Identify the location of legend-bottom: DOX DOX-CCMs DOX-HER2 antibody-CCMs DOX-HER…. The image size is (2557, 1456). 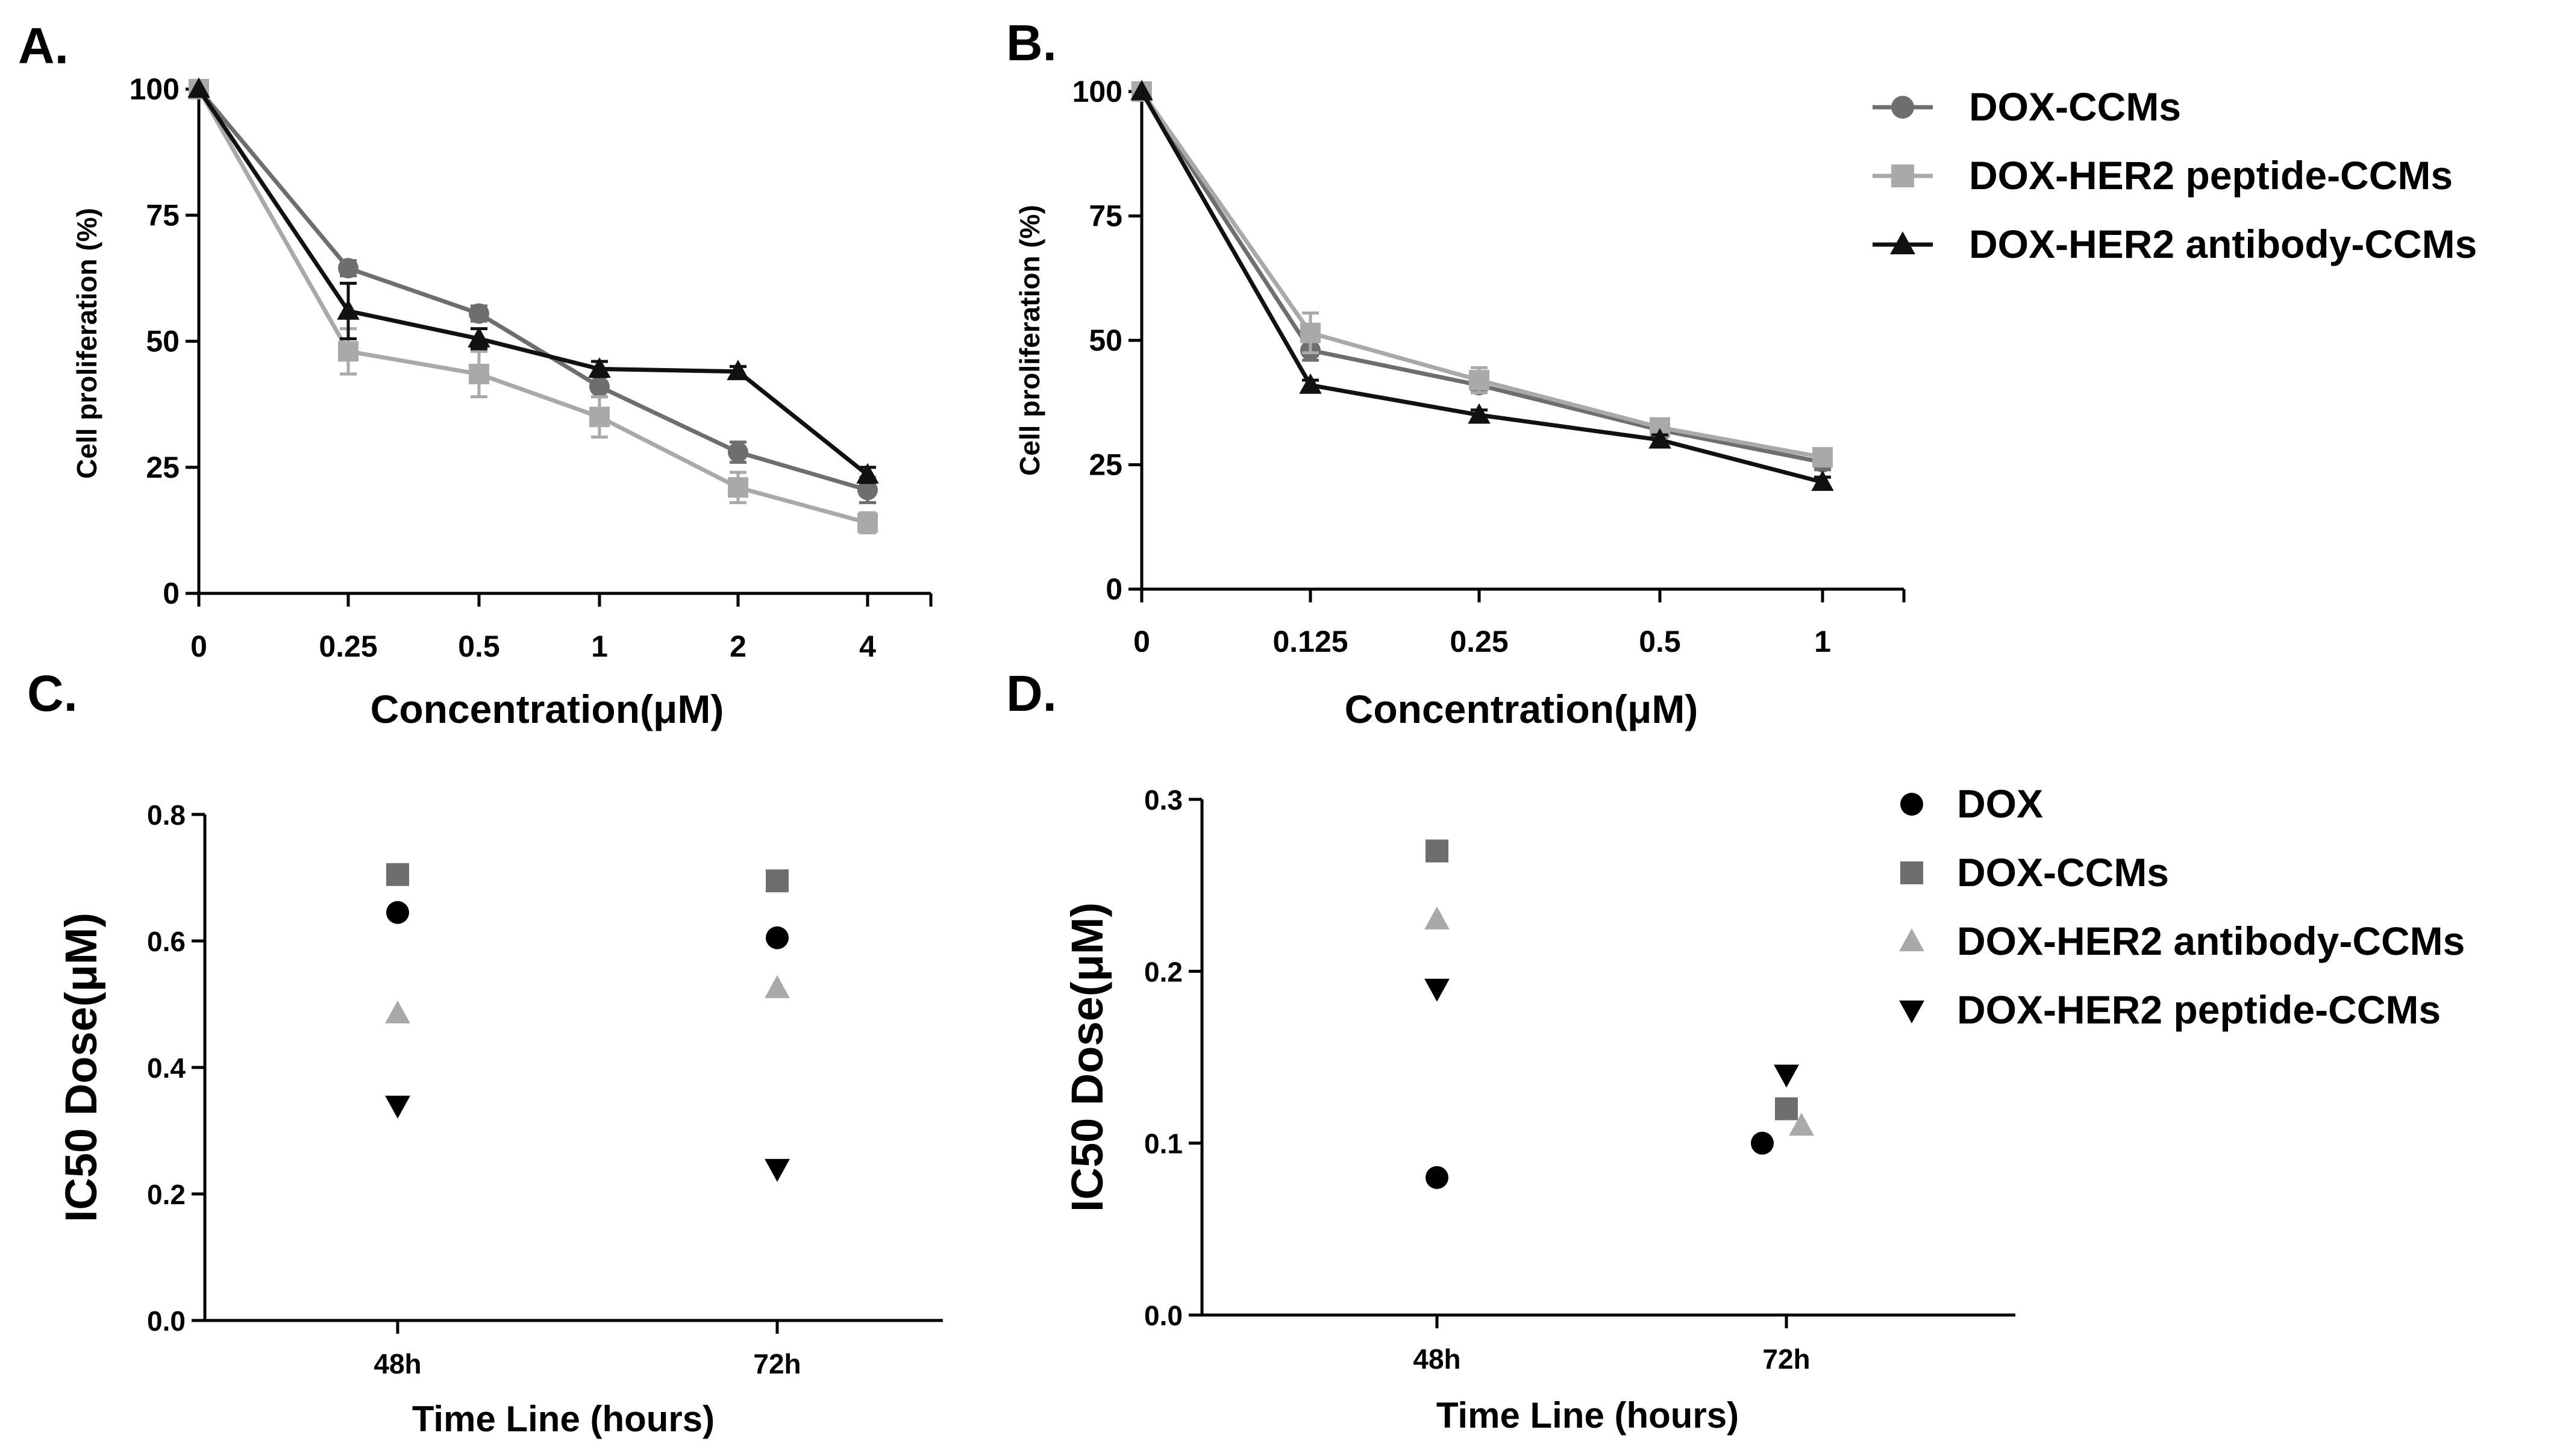
(2182, 907).